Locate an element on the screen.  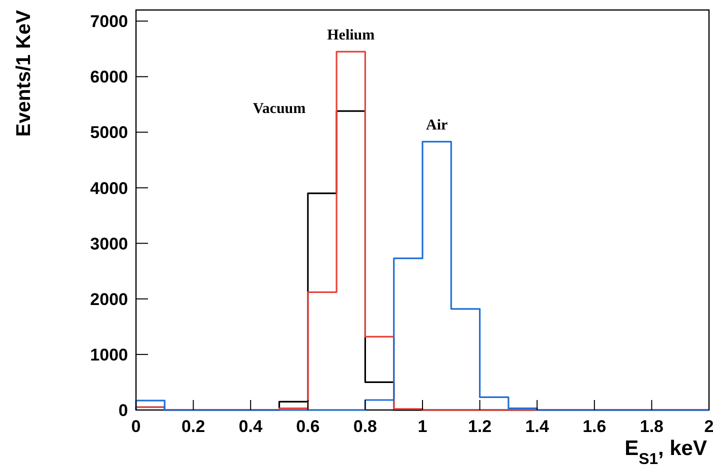
text: Vacuum is located at coordinates (279, 109).